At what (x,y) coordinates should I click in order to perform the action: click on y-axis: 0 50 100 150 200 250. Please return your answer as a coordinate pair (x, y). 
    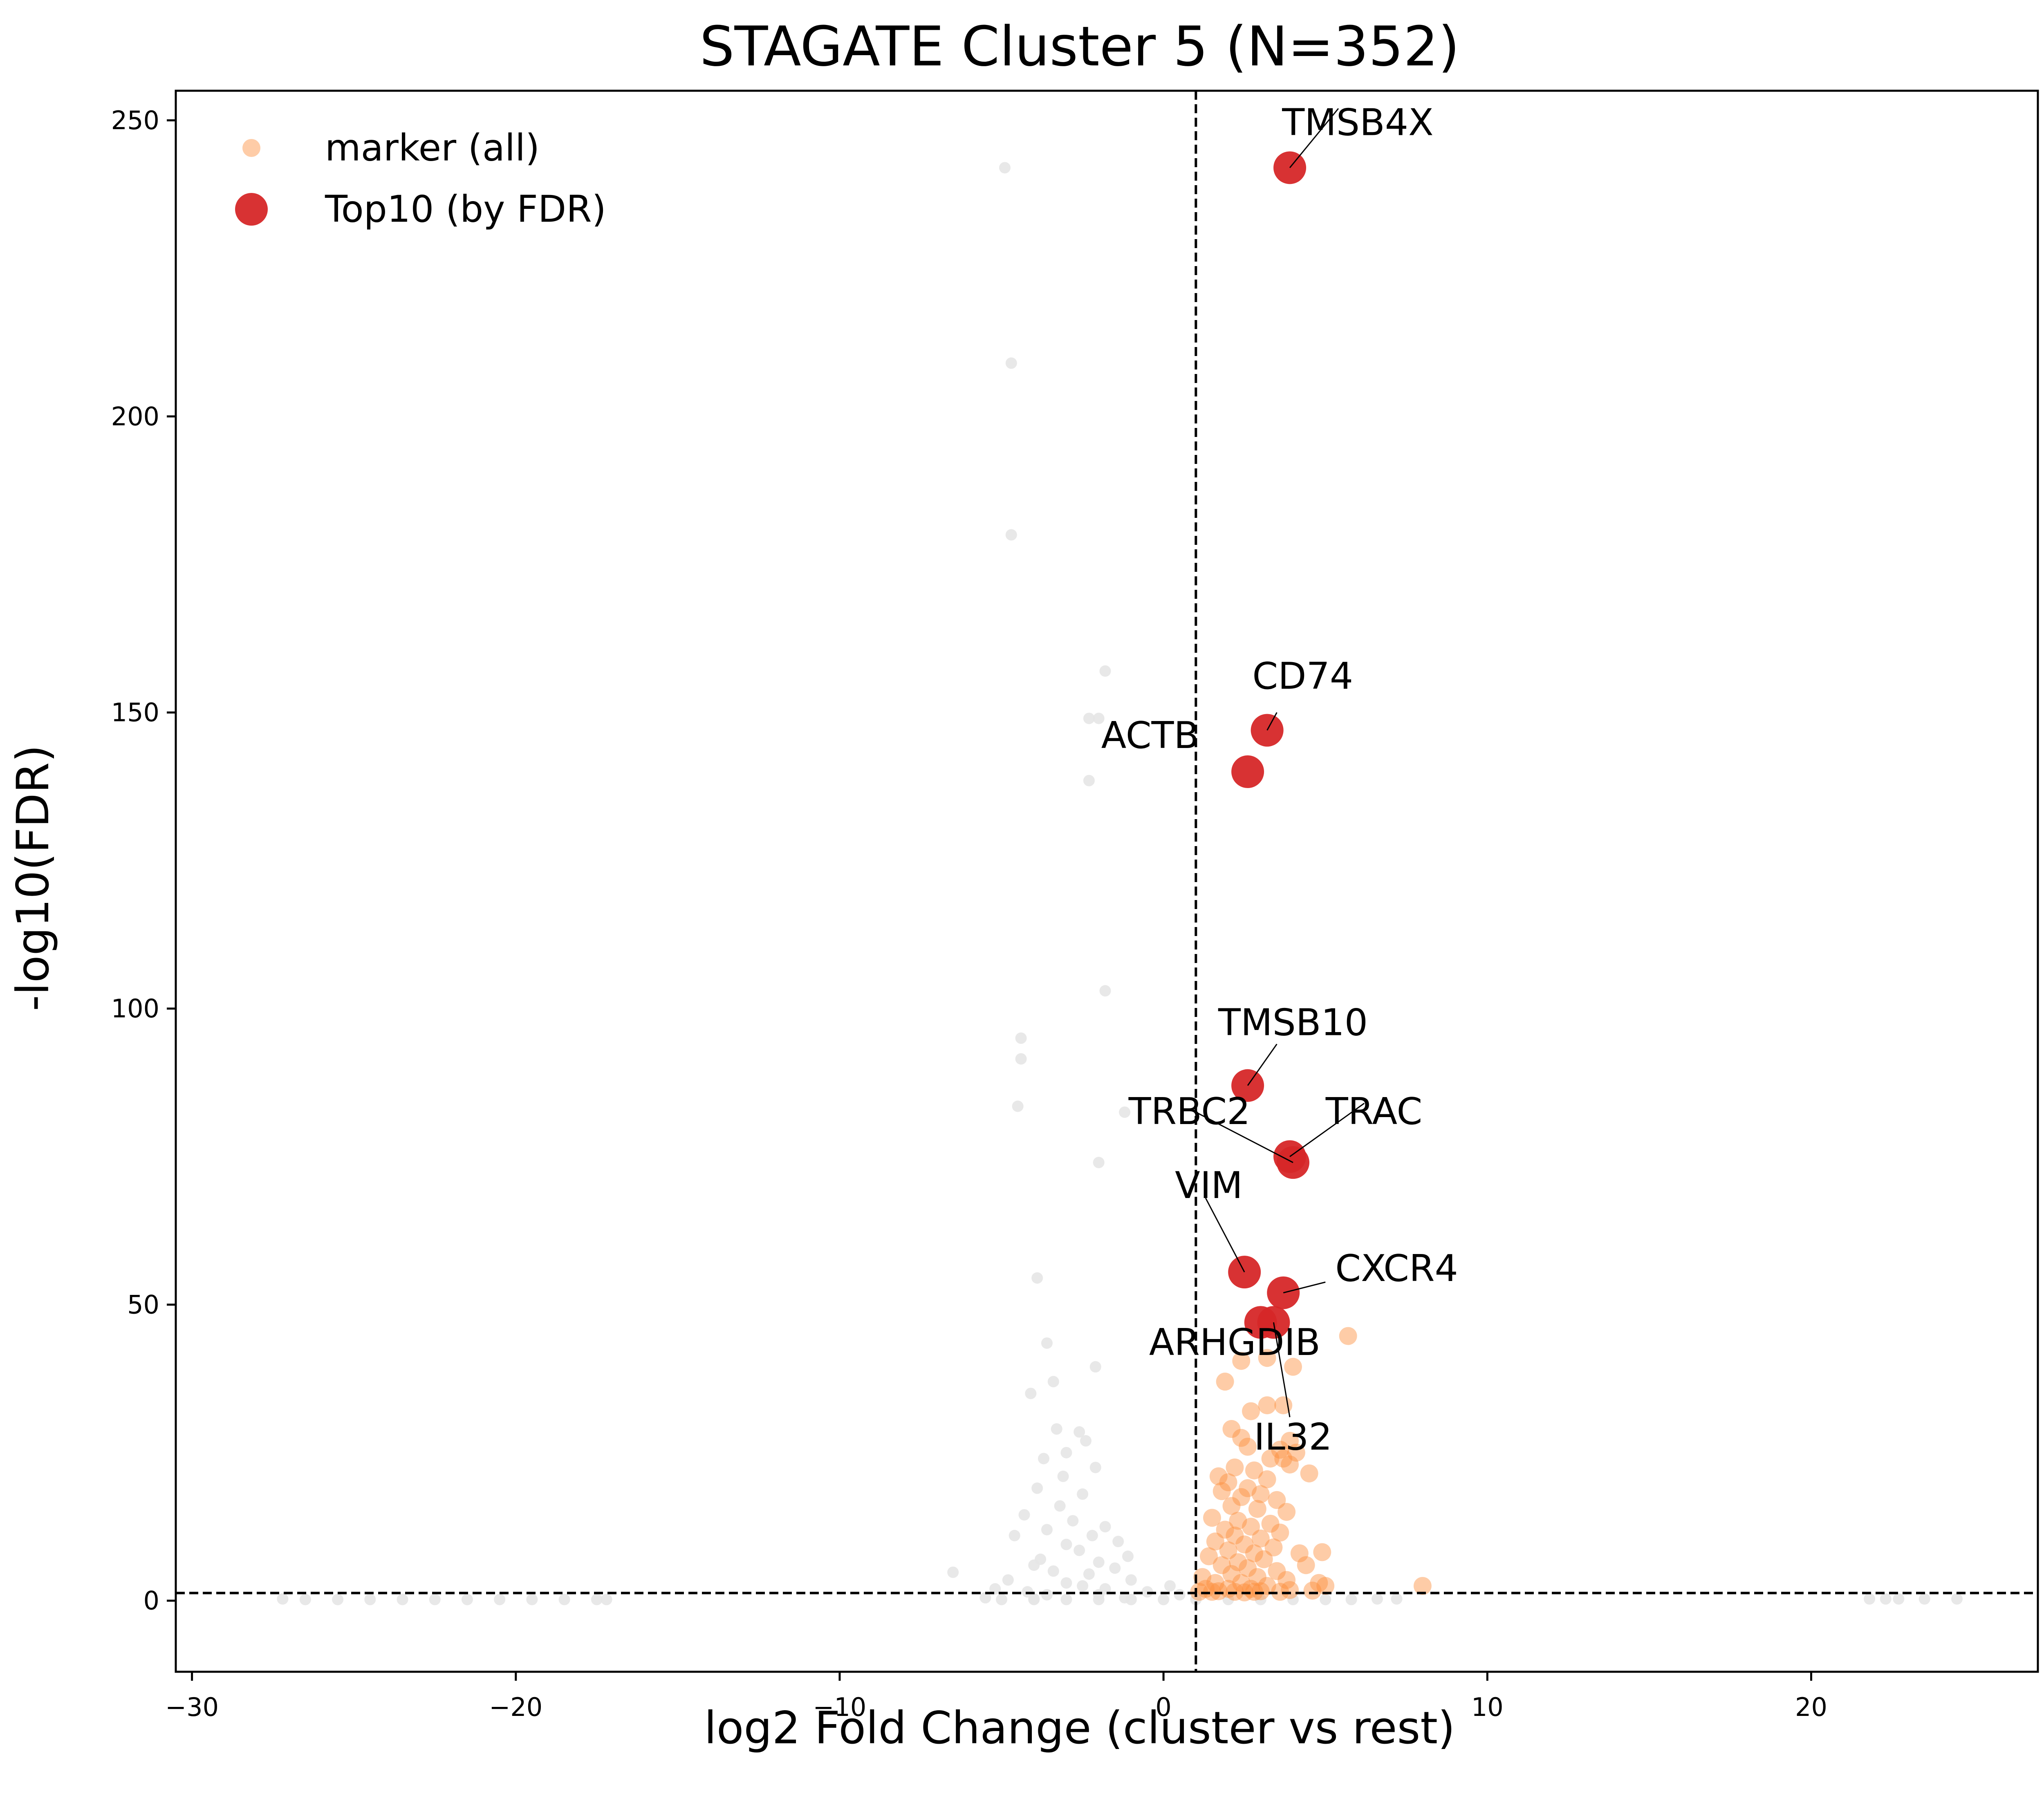
    Looking at the image, I should click on (144, 861).